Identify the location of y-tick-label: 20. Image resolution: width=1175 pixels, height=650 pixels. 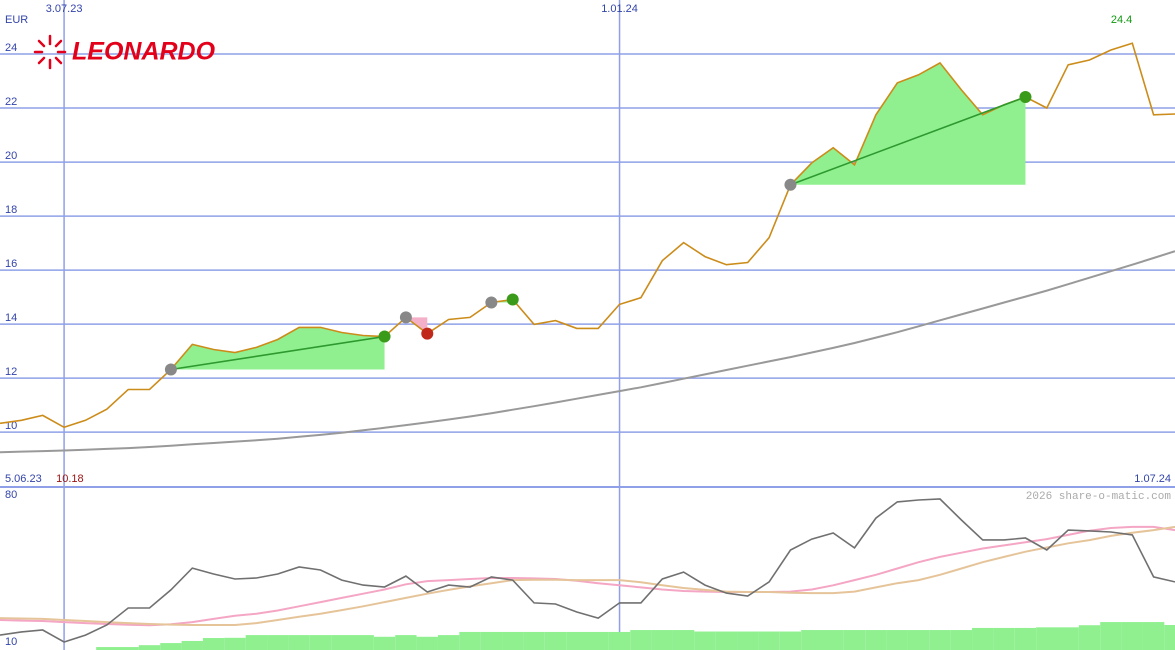
(11, 156).